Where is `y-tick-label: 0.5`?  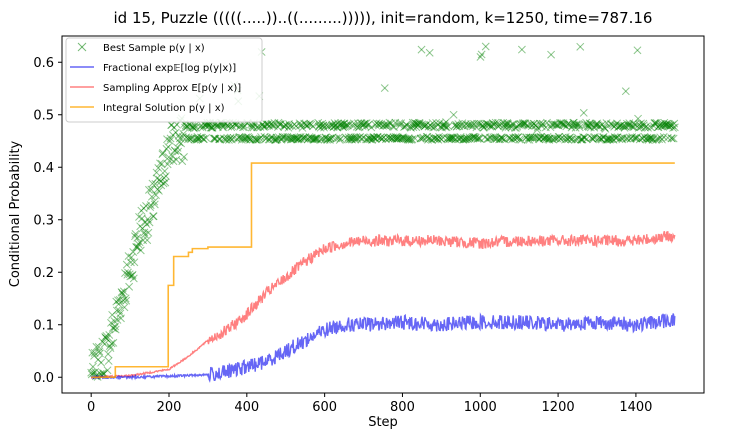
y-tick-label: 0.5 is located at coordinates (43, 115).